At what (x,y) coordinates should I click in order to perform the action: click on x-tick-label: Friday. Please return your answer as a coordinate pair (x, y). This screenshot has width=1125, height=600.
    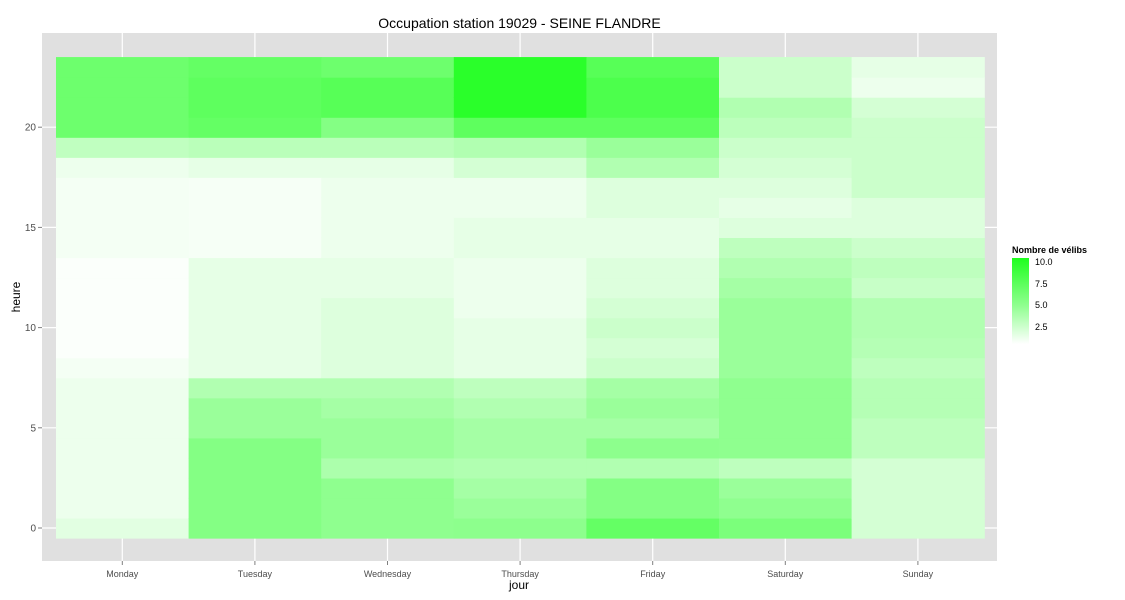
    Looking at the image, I should click on (653, 574).